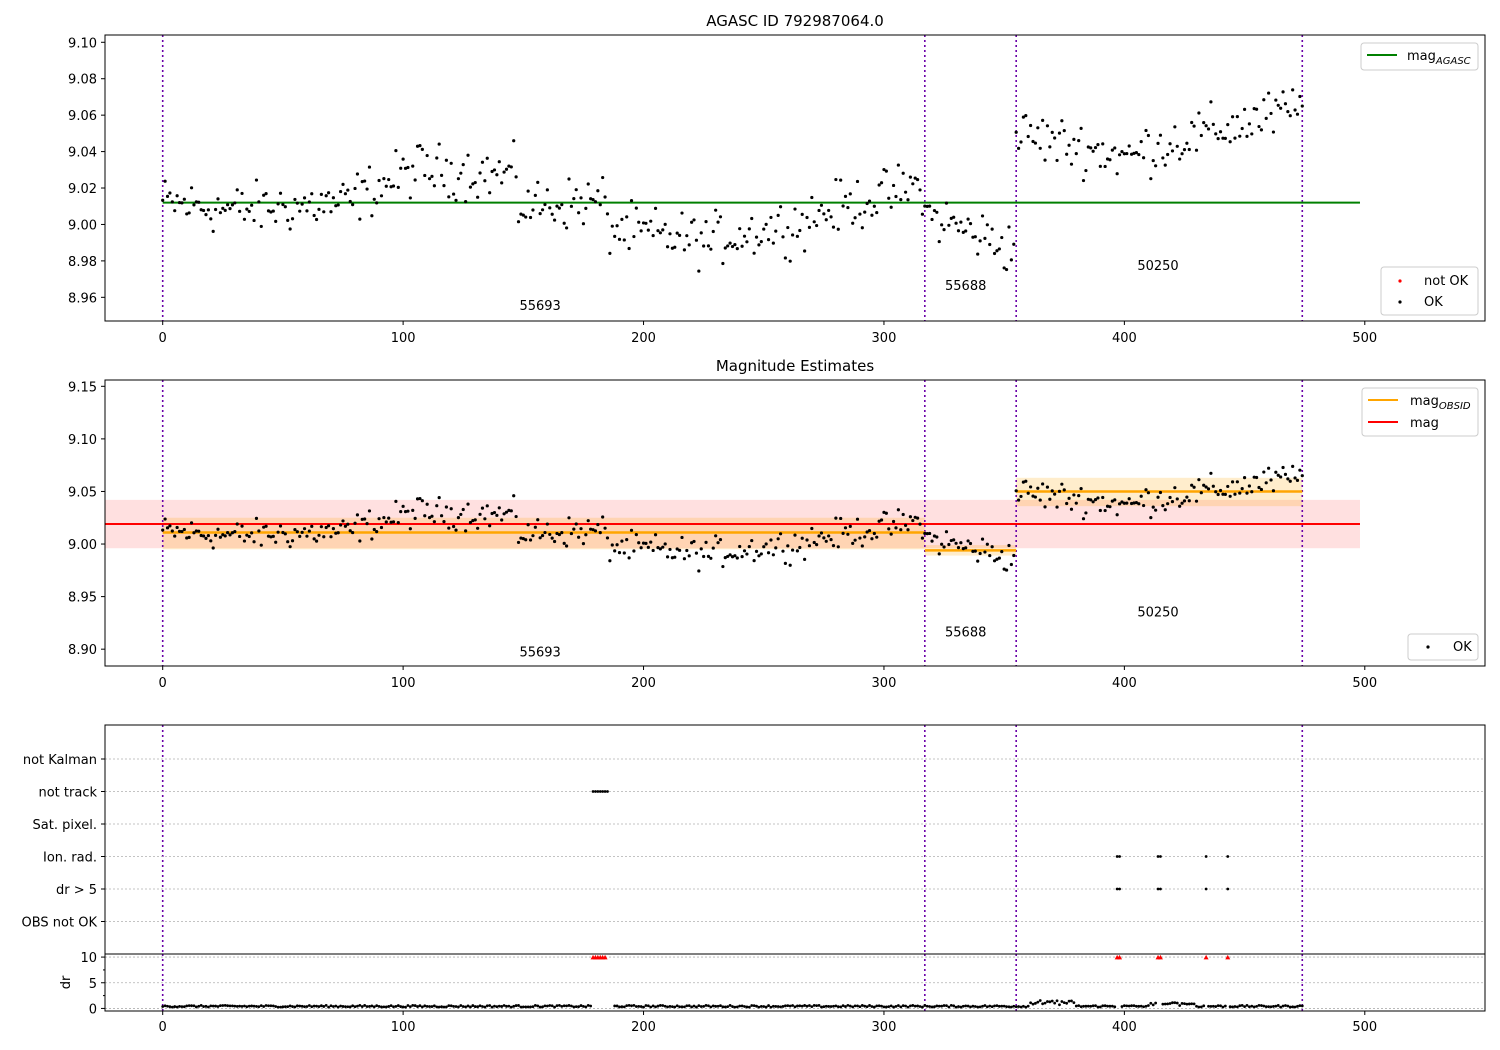 This screenshot has height=1050, width=1500. I want to click on legend-swatch-ok, so click(1428, 647).